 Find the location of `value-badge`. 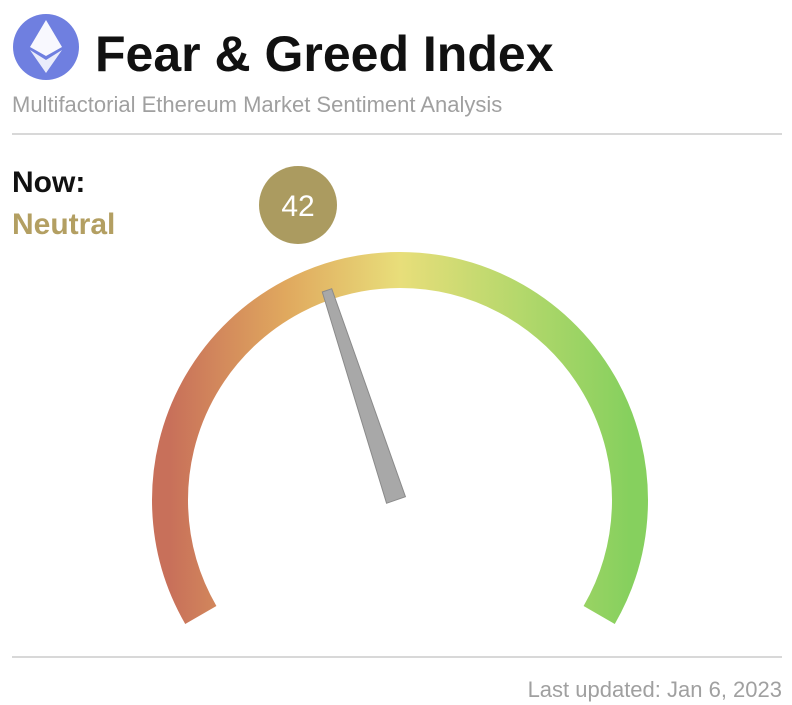

value-badge is located at coordinates (298, 205).